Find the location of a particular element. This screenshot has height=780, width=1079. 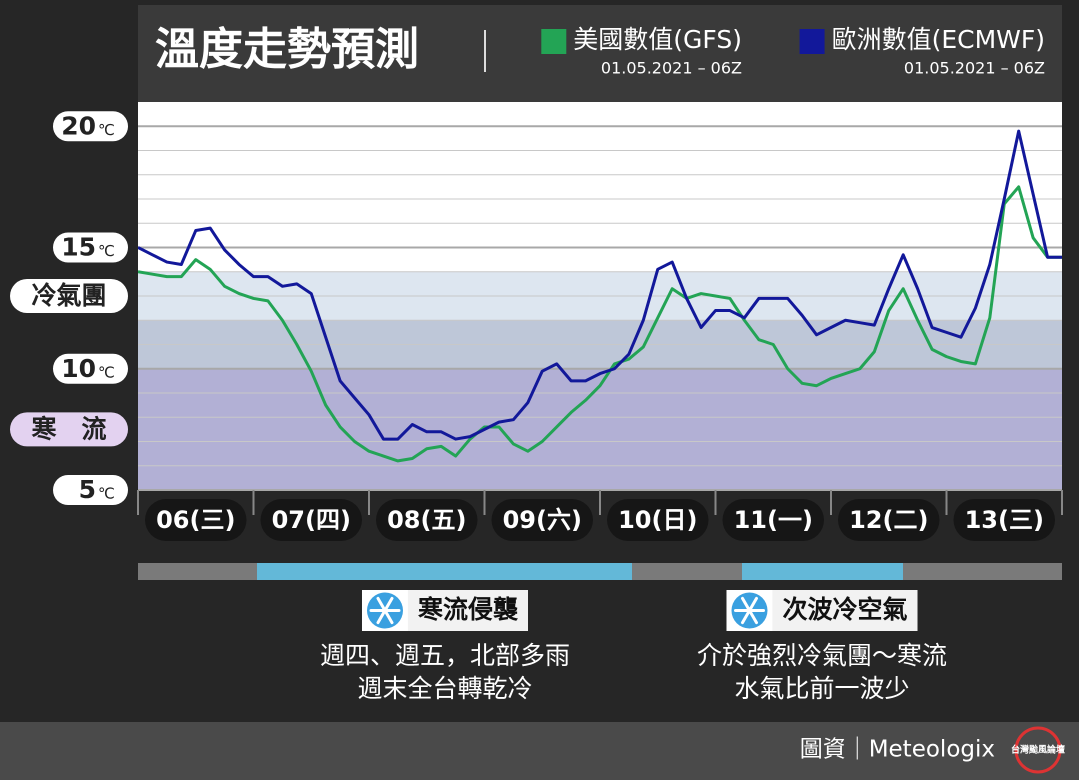

y-tick-label: 5 is located at coordinates (87, 489).